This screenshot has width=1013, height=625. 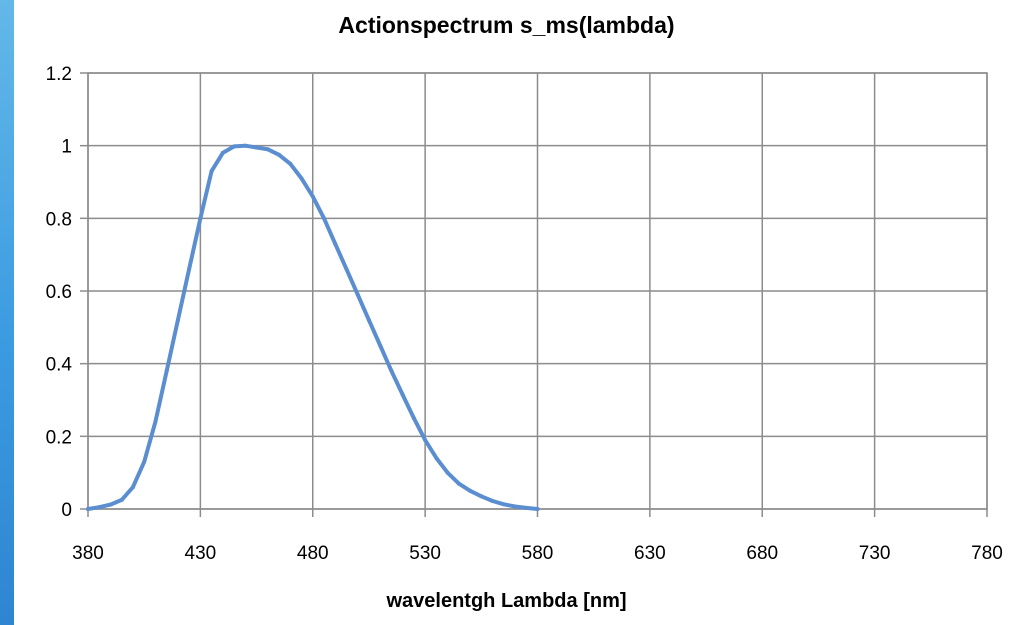 I want to click on x-tick-label: 530, so click(x=425, y=553).